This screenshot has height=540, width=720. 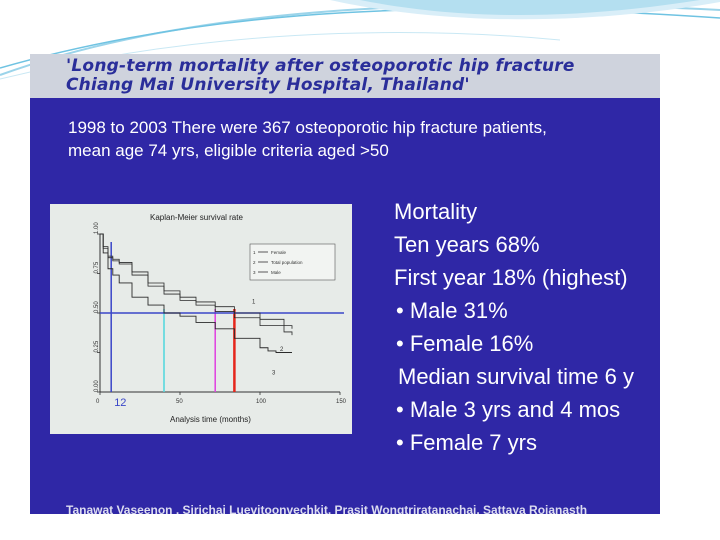 I want to click on mortality-line-1: Mortality, so click(x=436, y=211).